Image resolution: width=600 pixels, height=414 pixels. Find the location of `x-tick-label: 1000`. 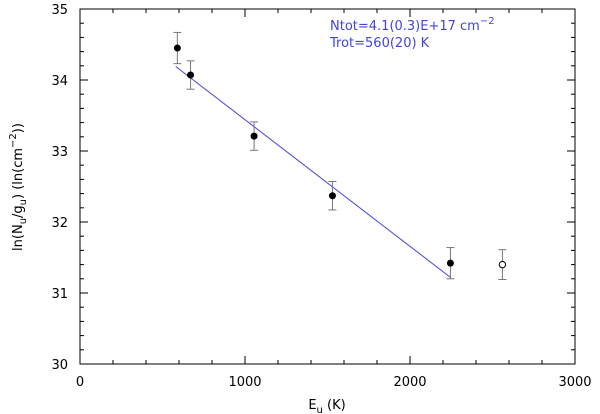

x-tick-label: 1000 is located at coordinates (244, 382).